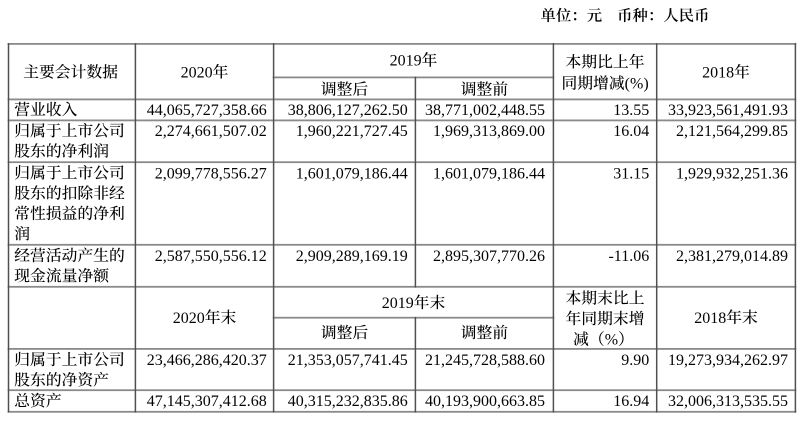  I want to click on svg-text: 1,929,932,251.36, so click(732, 173).